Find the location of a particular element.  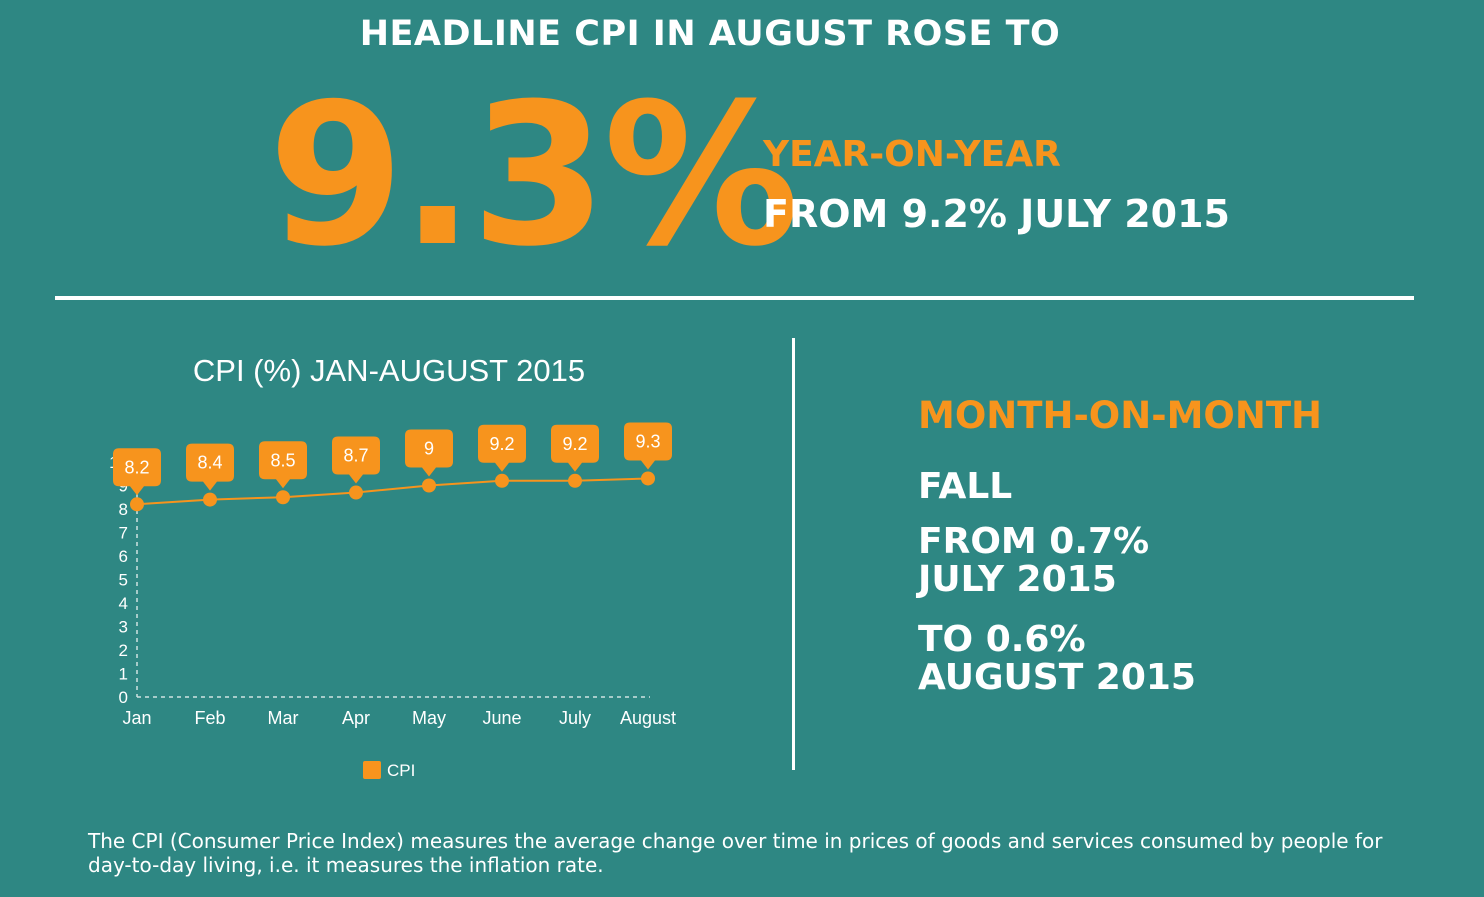

from-value: FROM 0.7% is located at coordinates (1034, 541).